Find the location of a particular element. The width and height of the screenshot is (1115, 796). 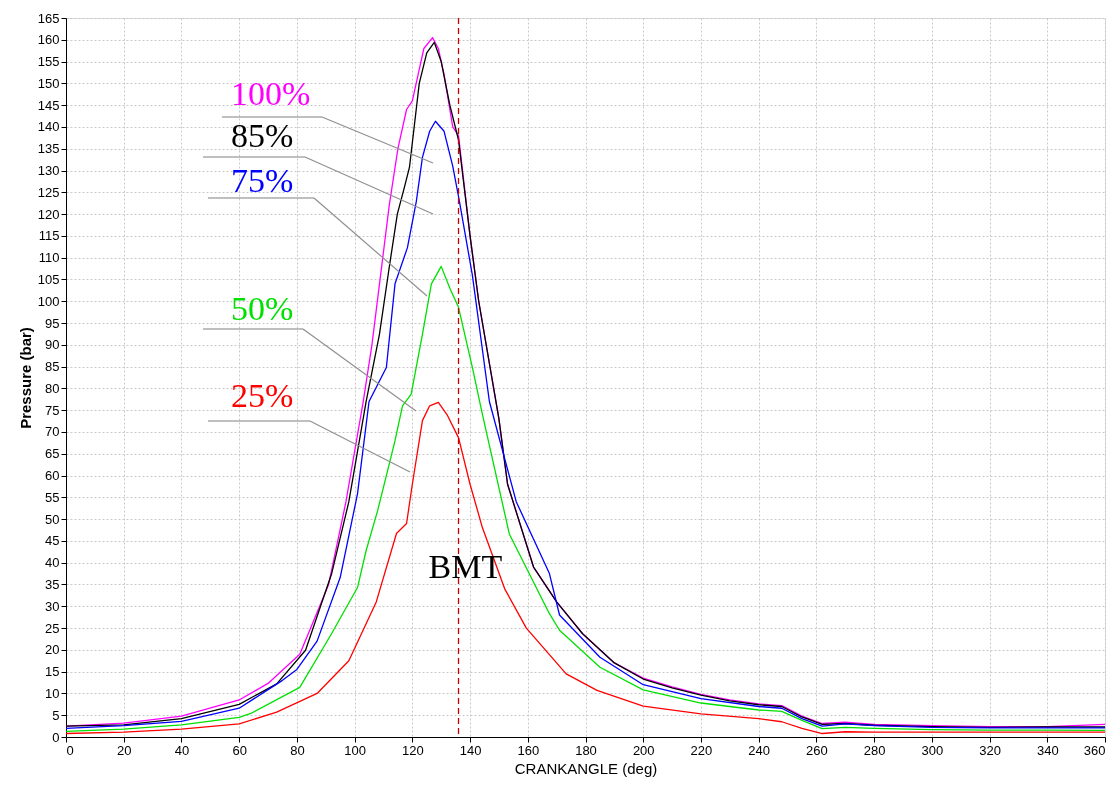

y-tick-label: 130 is located at coordinates (48, 171).